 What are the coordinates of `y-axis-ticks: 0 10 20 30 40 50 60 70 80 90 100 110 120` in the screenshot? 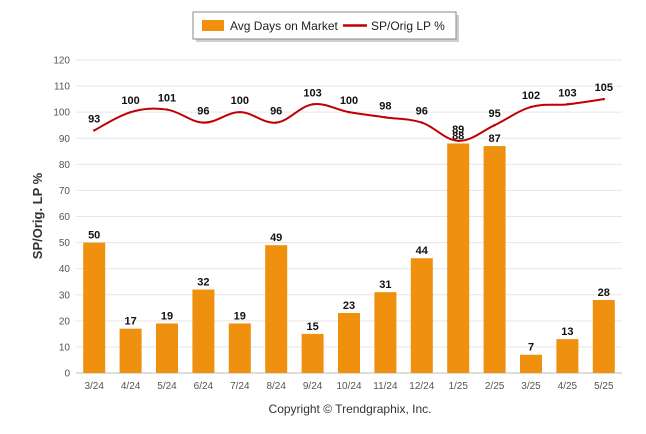 It's located at (61, 218).